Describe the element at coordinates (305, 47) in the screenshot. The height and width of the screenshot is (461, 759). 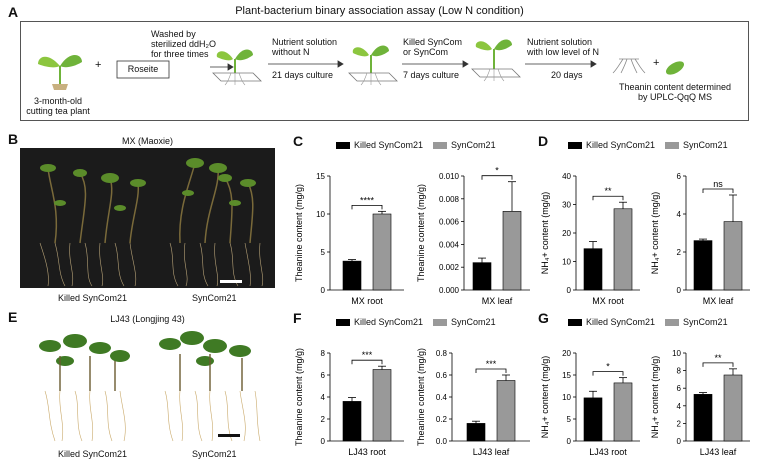
I see `step-nutrient-noN-label: Nutrient solution without N` at that location.